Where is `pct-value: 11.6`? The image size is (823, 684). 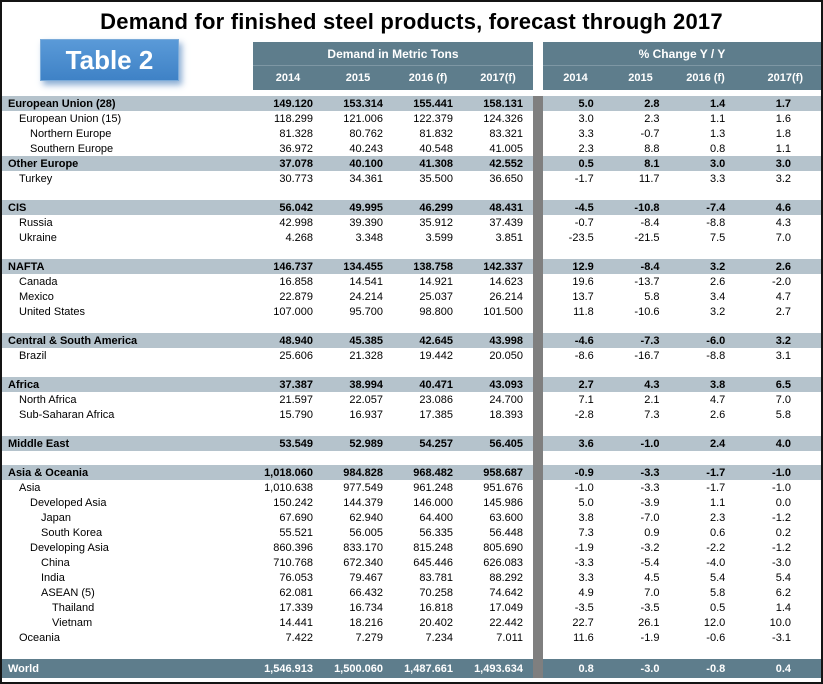
pct-value: 11.6 is located at coordinates (583, 637).